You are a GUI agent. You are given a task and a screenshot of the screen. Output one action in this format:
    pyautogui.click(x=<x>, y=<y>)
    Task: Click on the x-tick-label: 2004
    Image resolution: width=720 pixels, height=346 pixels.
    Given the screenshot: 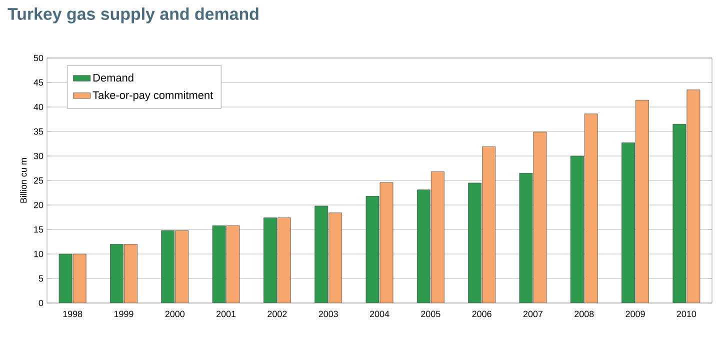 What is the action you would take?
    pyautogui.click(x=380, y=314)
    